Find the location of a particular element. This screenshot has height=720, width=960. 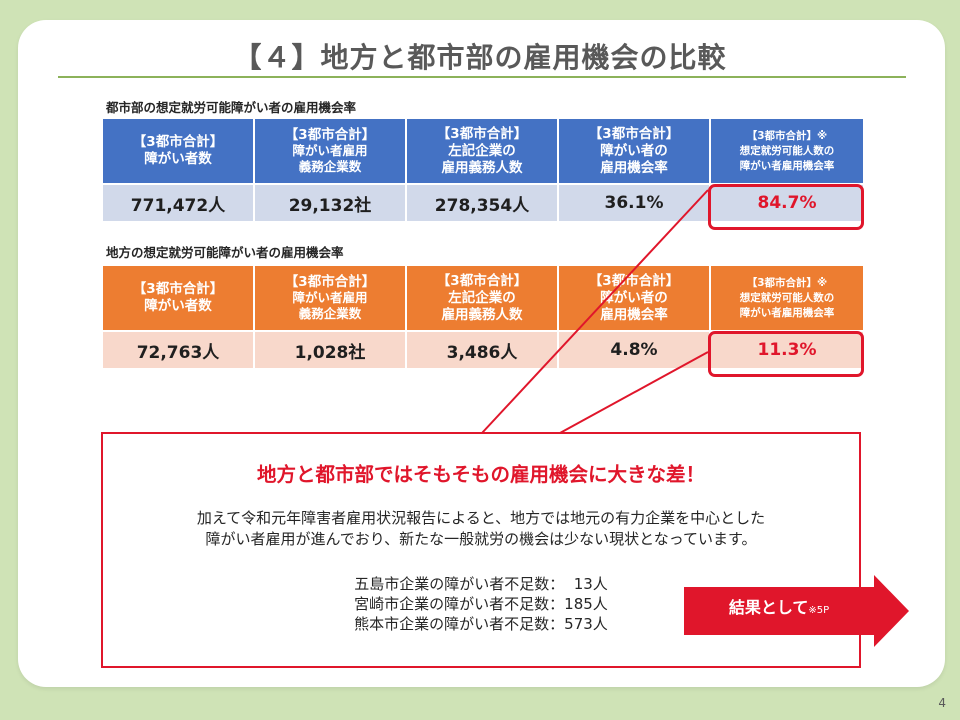

urban-rate-highlight is located at coordinates (786, 207).